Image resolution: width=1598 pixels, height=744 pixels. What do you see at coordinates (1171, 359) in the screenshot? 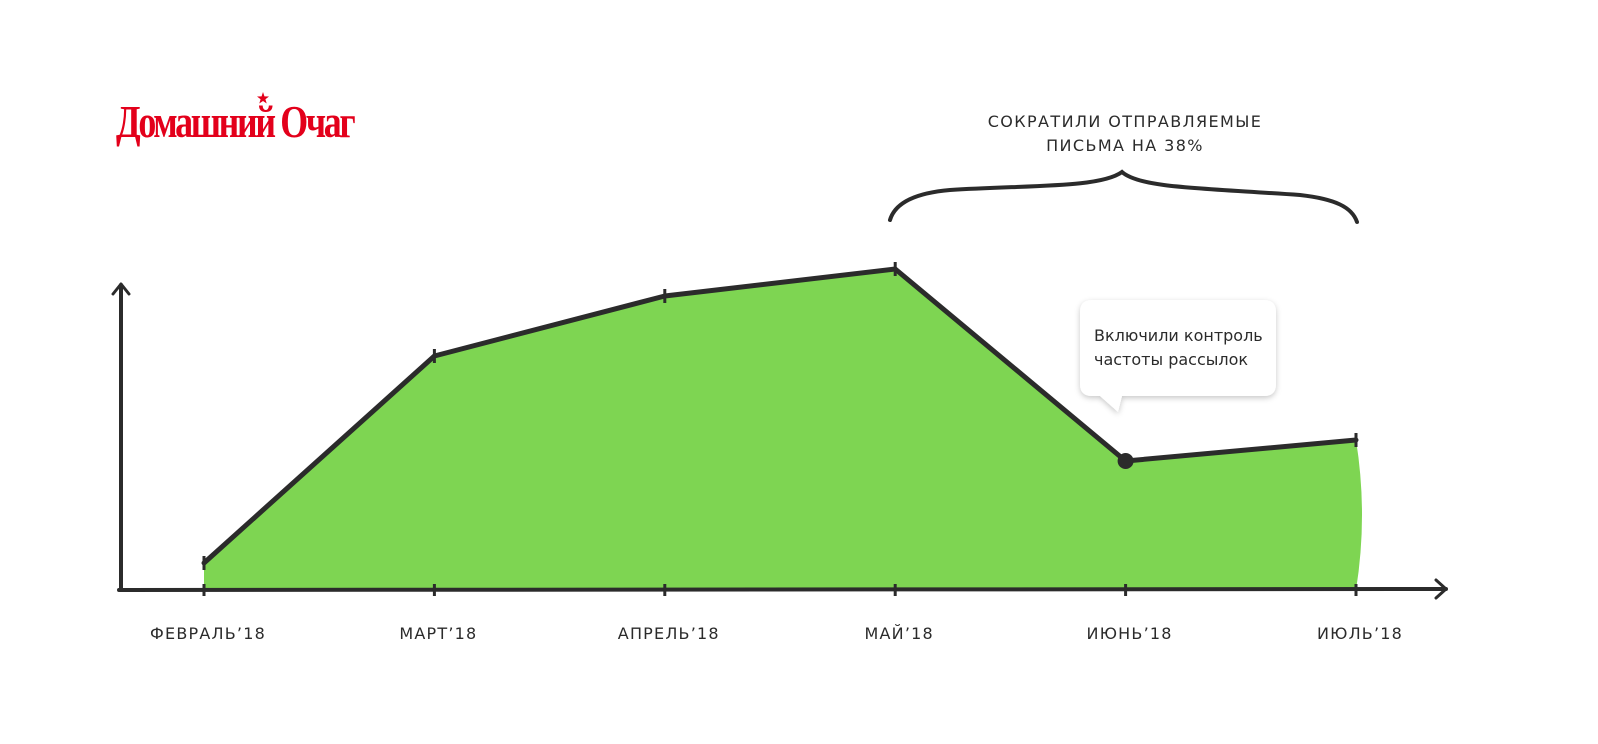
I see `callout-line-2: частоты рассылок` at bounding box center [1171, 359].